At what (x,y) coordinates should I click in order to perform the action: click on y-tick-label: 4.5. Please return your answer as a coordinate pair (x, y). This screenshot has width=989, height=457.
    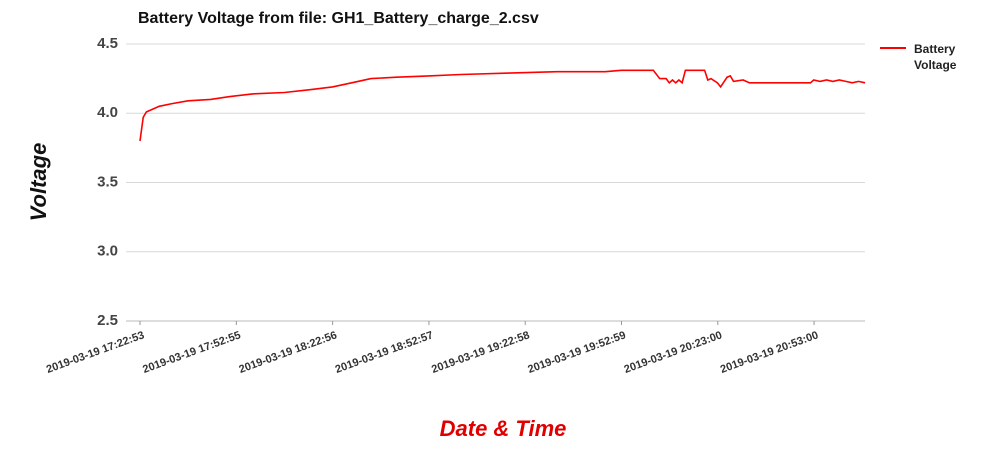
    Looking at the image, I should click on (107, 43).